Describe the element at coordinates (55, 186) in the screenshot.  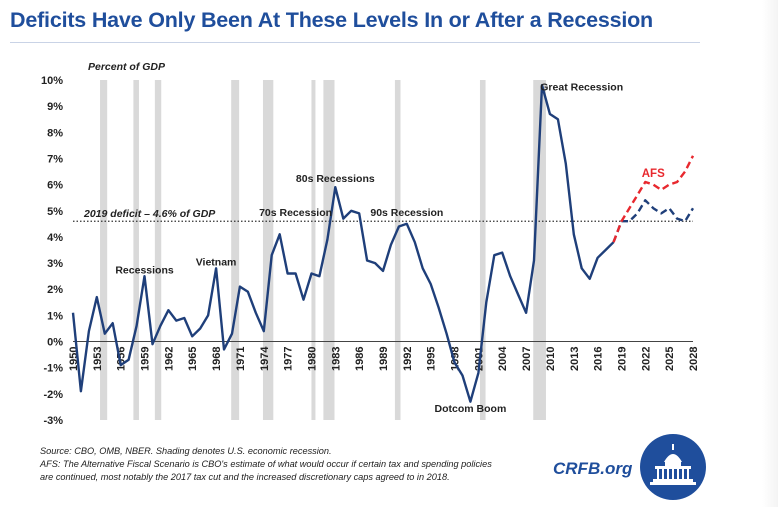
I see `y-tick-label: 6%` at that location.